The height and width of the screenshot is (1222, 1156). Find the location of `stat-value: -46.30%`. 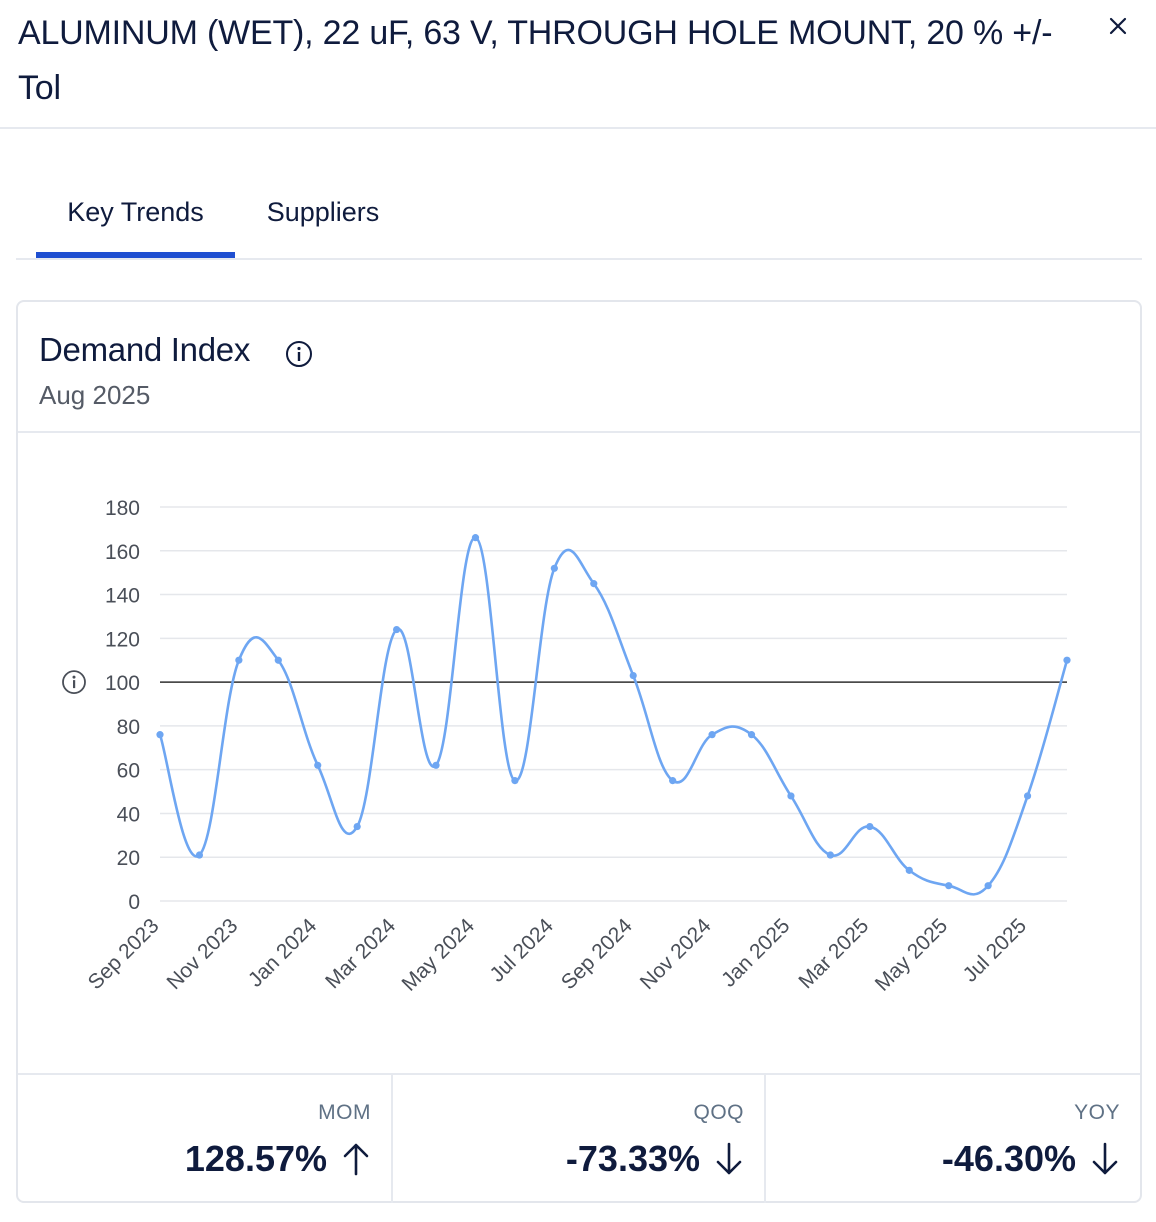

stat-value: -46.30% is located at coordinates (1008, 1158).